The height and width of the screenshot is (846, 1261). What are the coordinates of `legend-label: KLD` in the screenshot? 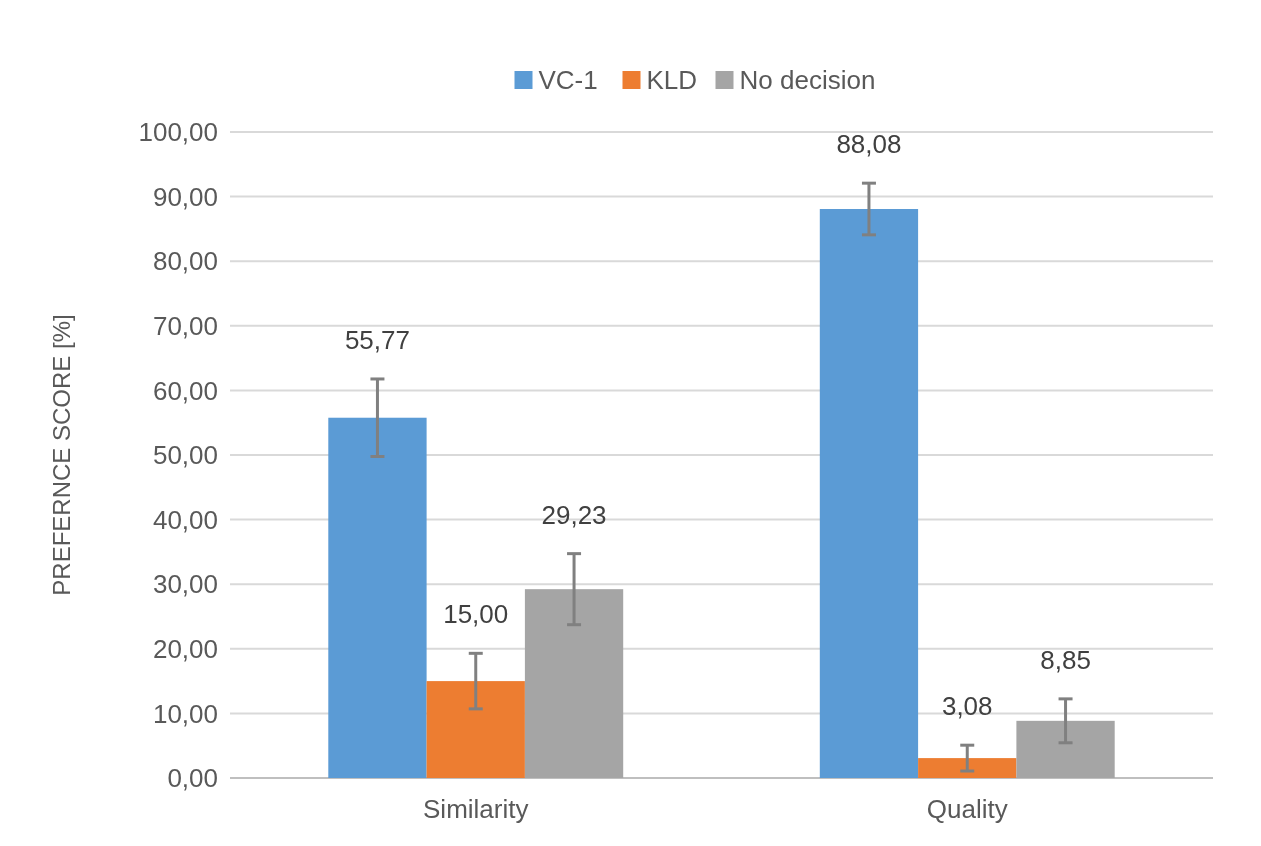 It's located at (672, 80).